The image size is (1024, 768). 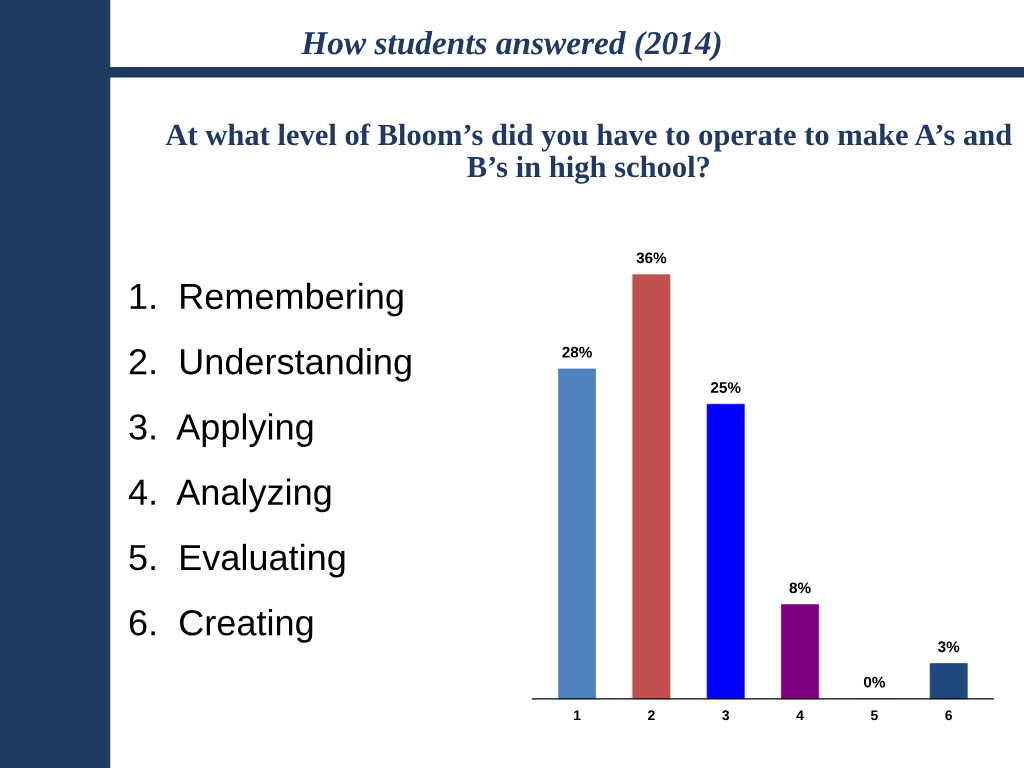 What do you see at coordinates (874, 682) in the screenshot?
I see `data-label: 0%` at bounding box center [874, 682].